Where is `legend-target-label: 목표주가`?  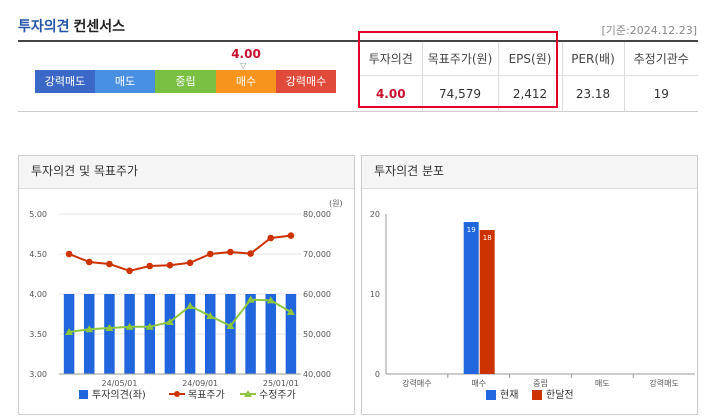
legend-target-label: 목표주가 is located at coordinates (206, 395).